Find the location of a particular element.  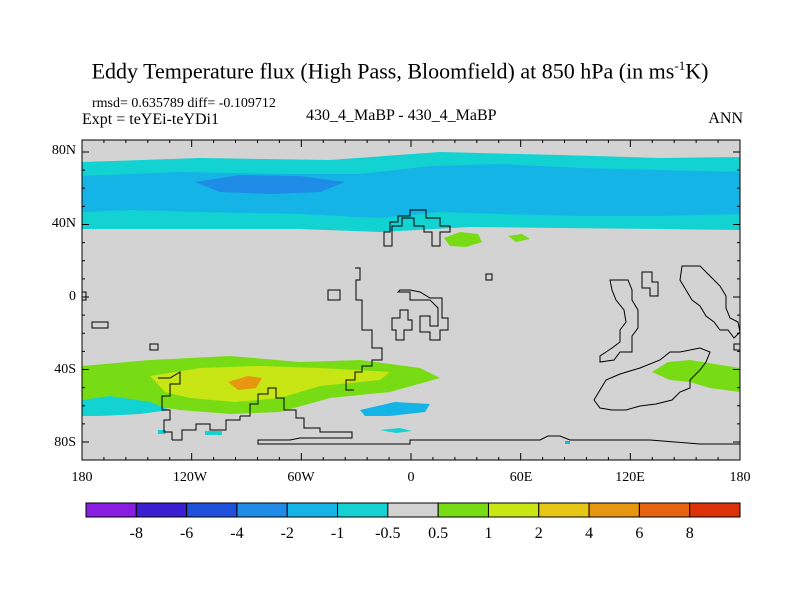

north-green-patch is located at coordinates (463, 239).